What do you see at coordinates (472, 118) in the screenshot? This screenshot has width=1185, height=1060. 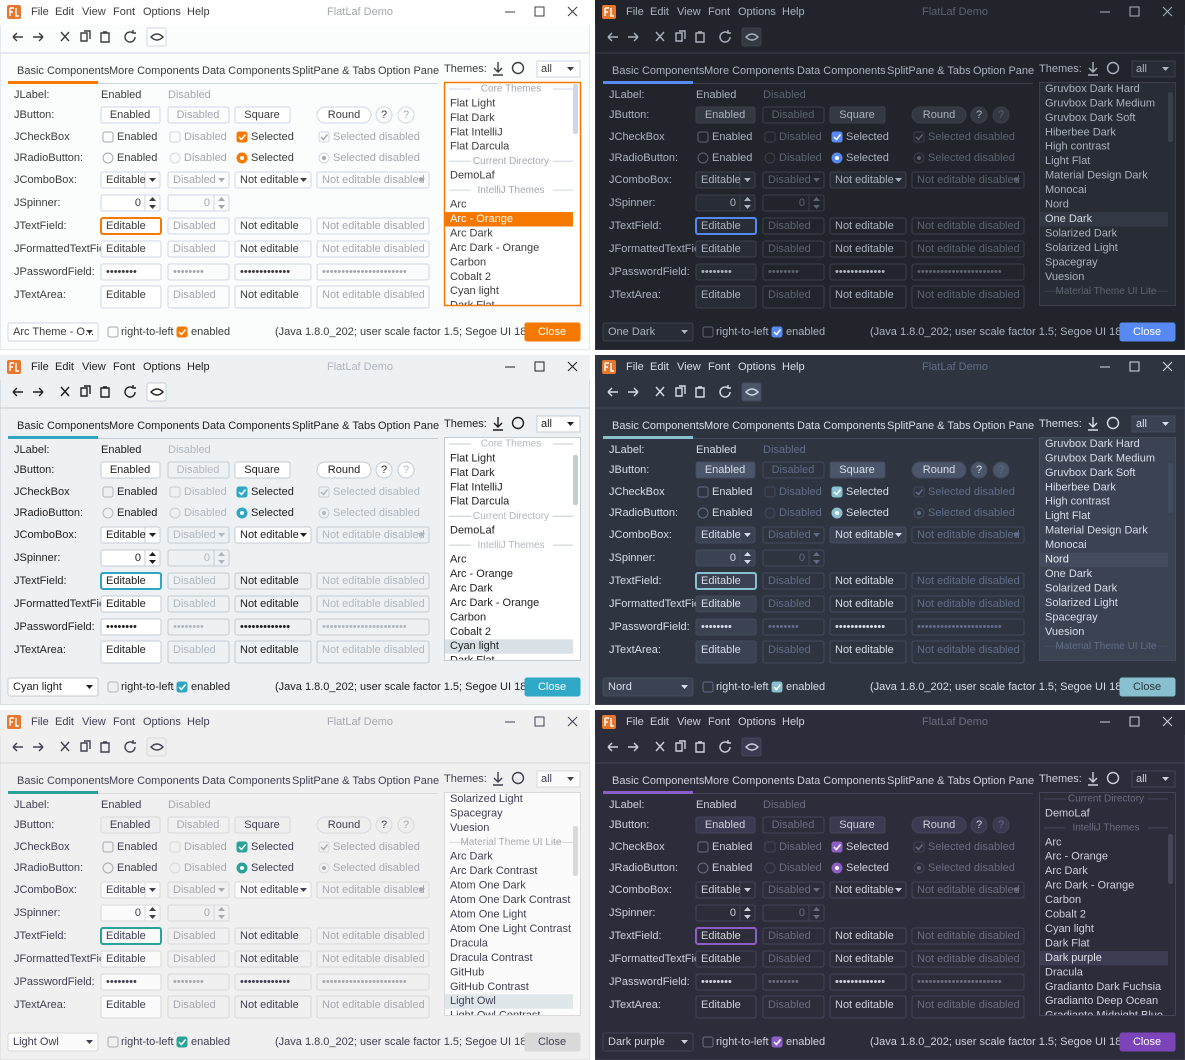 I see `list-item: Flat Dark` at bounding box center [472, 118].